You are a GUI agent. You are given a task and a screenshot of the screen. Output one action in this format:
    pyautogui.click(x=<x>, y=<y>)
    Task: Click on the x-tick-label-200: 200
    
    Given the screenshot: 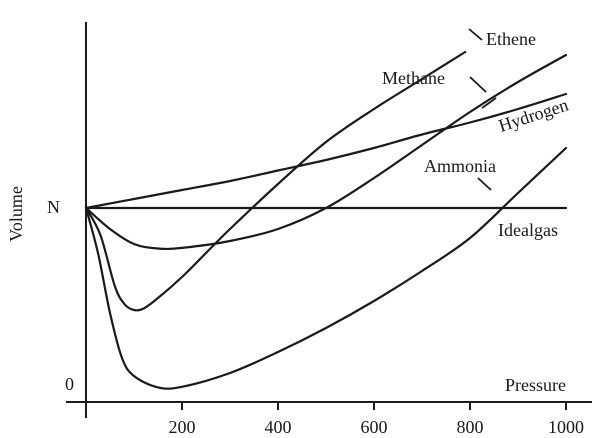 What is the action you would take?
    pyautogui.click(x=182, y=427)
    